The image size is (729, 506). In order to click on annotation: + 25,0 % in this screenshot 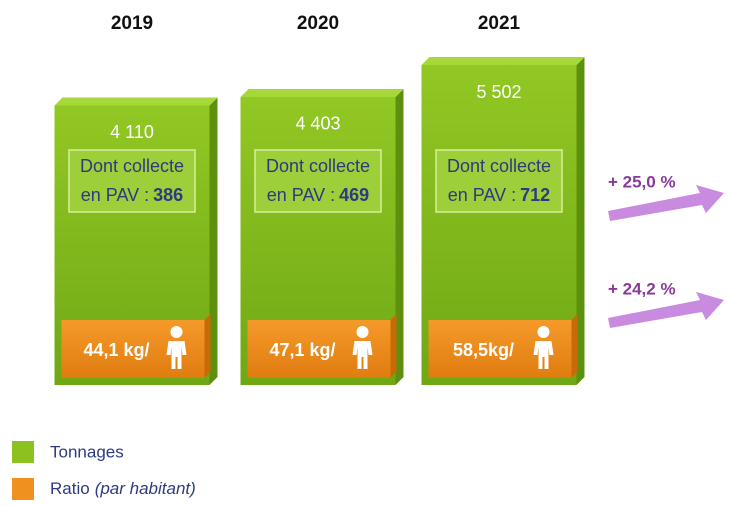, I will do `click(642, 181)`.